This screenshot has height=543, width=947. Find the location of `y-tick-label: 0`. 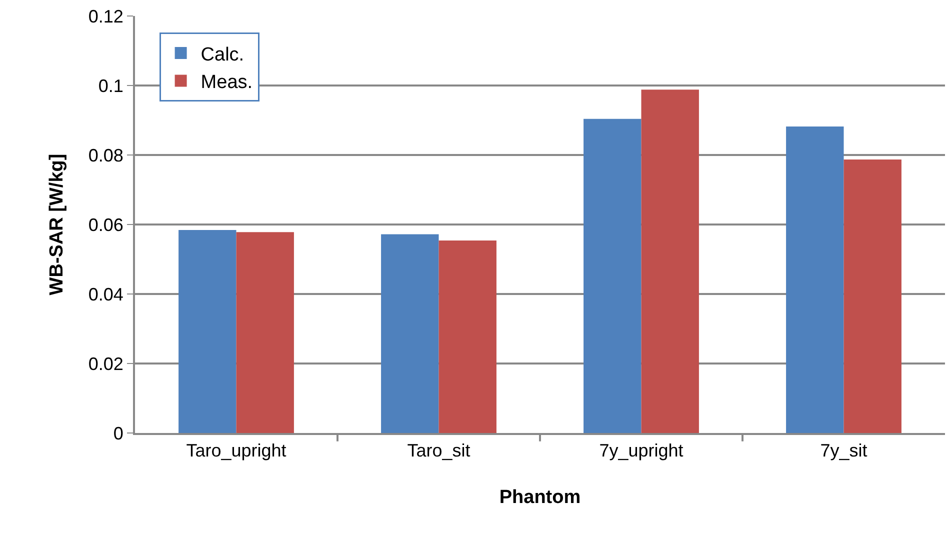

y-tick-label: 0 is located at coordinates (118, 433).